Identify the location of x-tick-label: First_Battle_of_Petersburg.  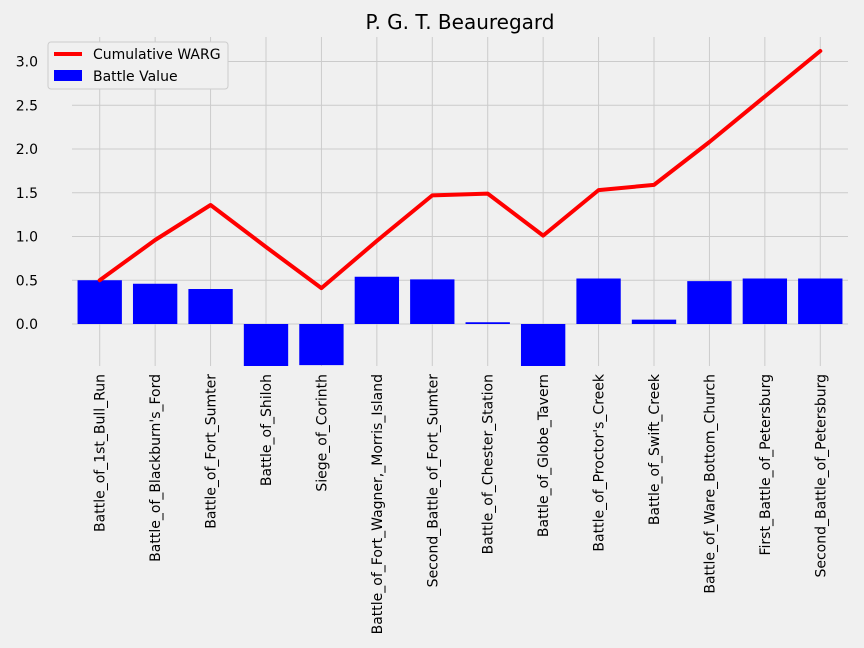
(766, 465).